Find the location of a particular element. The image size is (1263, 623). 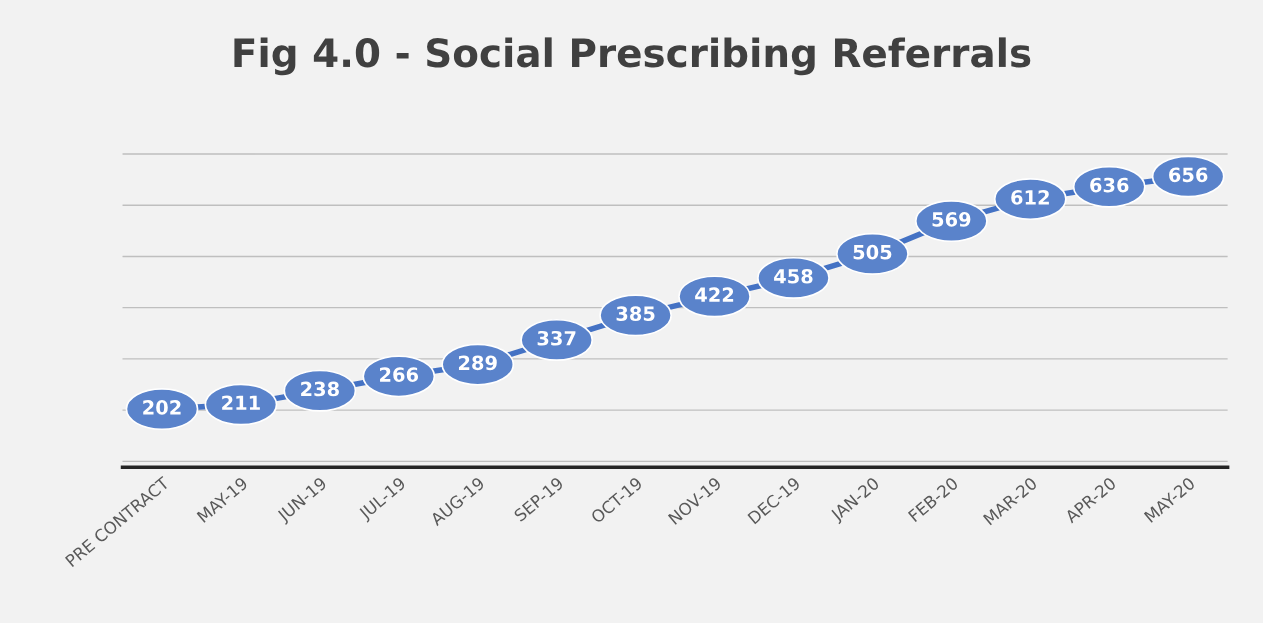

data-label: 656 is located at coordinates (1188, 175).